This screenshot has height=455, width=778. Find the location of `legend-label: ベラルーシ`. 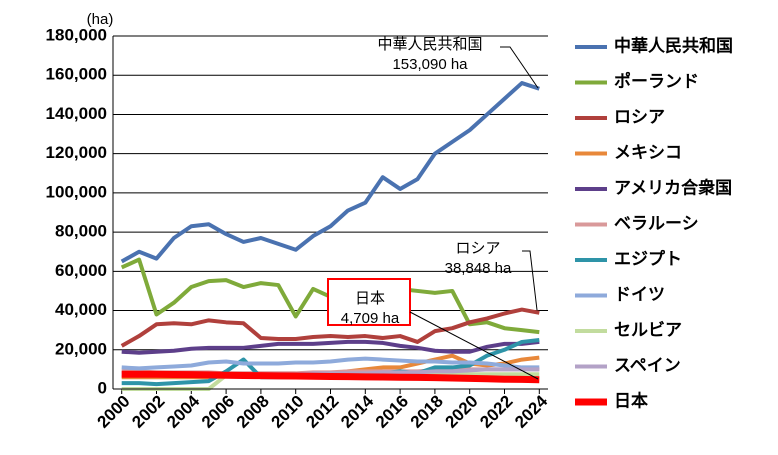

legend-label: ベラルーシ is located at coordinates (656, 223).